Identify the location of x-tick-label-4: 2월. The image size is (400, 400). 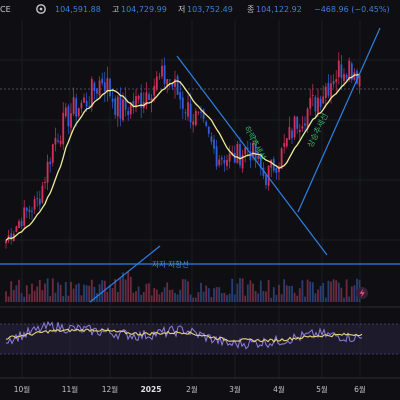
(192, 389).